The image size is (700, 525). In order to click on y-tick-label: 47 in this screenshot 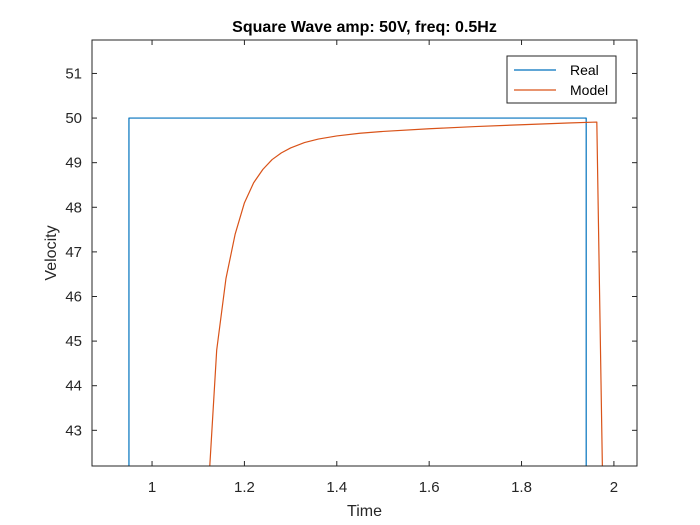, I will do `click(73, 252)`.